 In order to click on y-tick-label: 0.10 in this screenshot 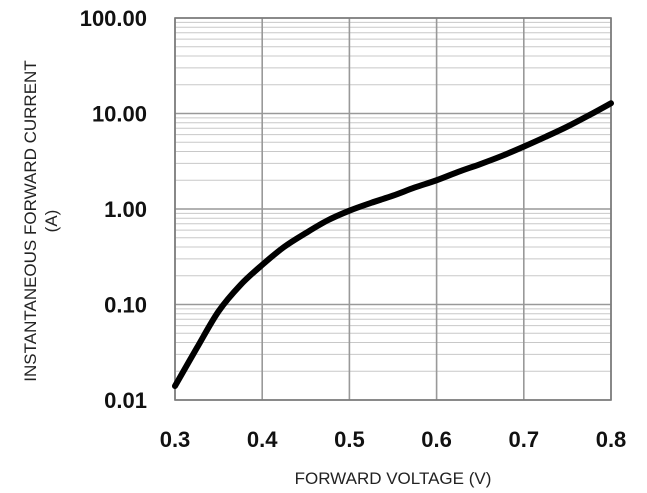, I will do `click(125, 305)`.